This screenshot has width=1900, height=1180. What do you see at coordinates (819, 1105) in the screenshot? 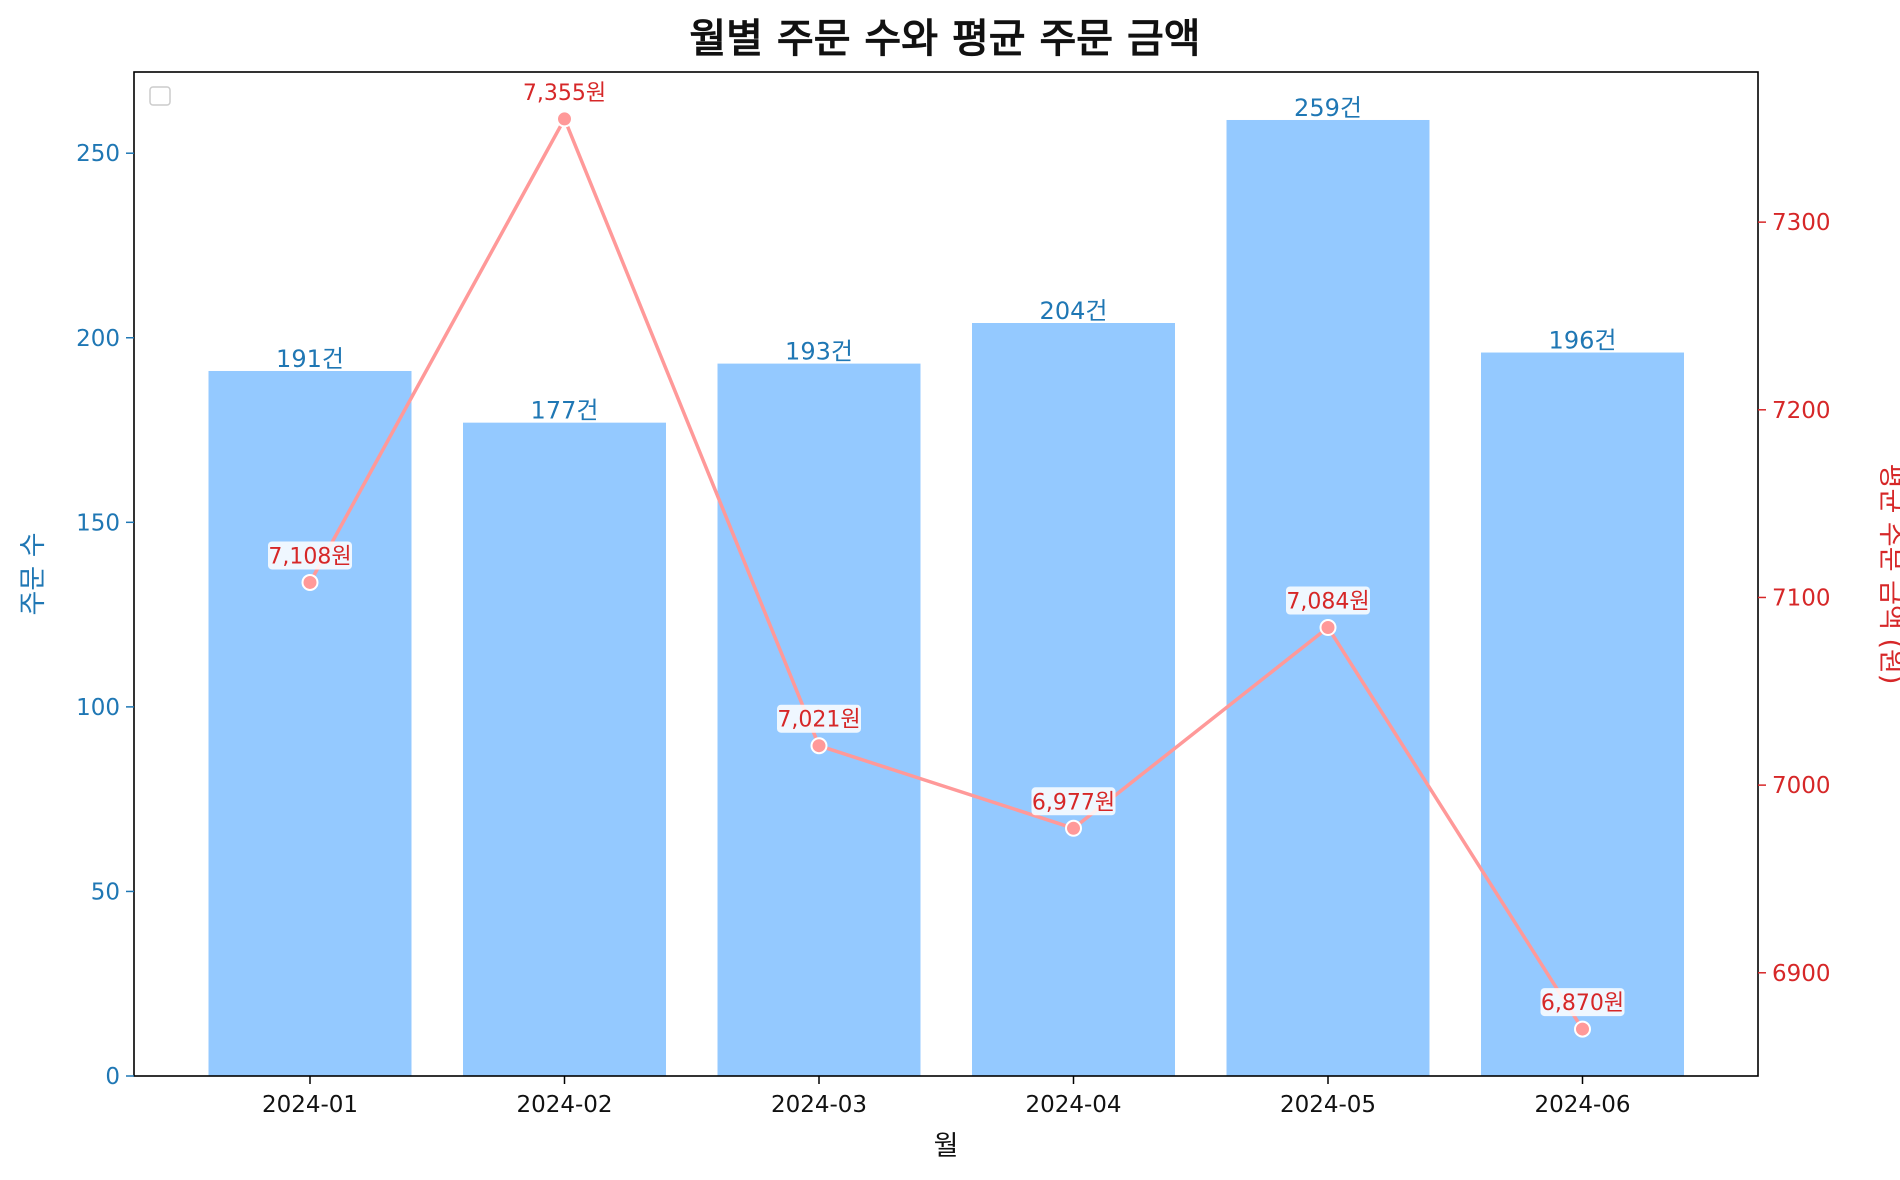
I see `x-tick-label: 2024-03` at bounding box center [819, 1105].